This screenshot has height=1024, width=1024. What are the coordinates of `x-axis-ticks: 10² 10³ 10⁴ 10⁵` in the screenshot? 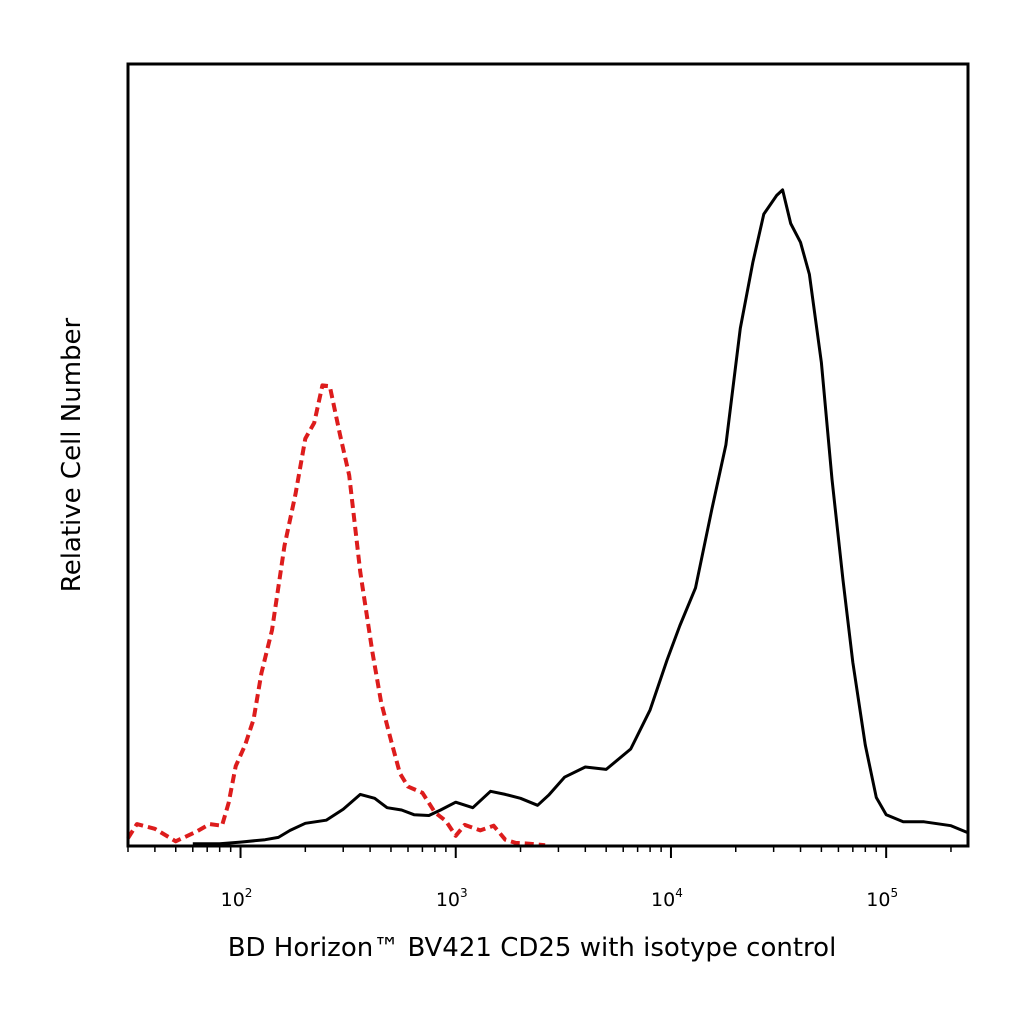 It's located at (539, 878).